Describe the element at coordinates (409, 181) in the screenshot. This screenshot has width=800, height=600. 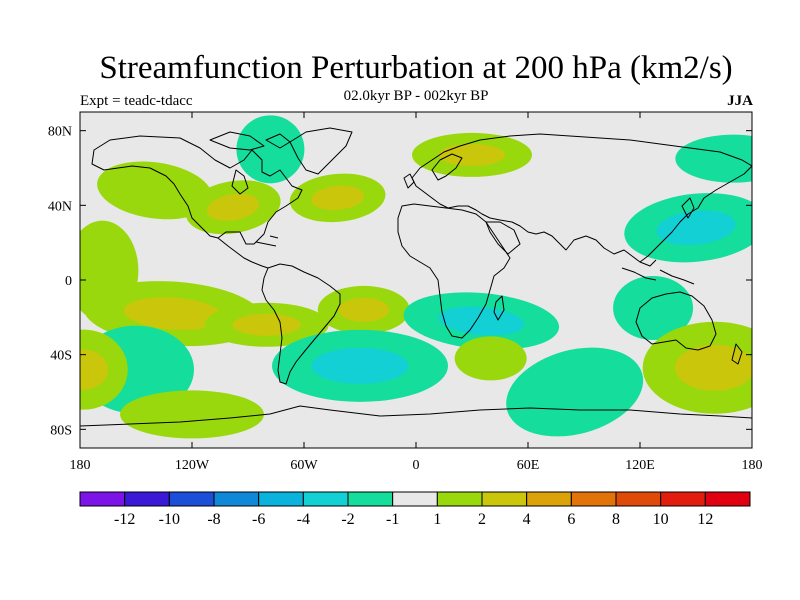
I see `coastline-british-isles` at that location.